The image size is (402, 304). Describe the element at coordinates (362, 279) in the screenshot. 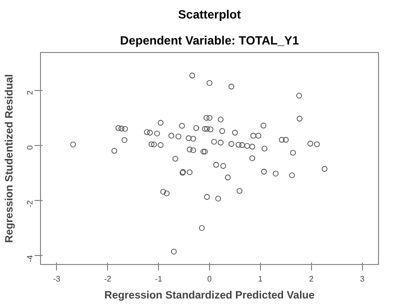

I see `x-tick-label: 3` at that location.